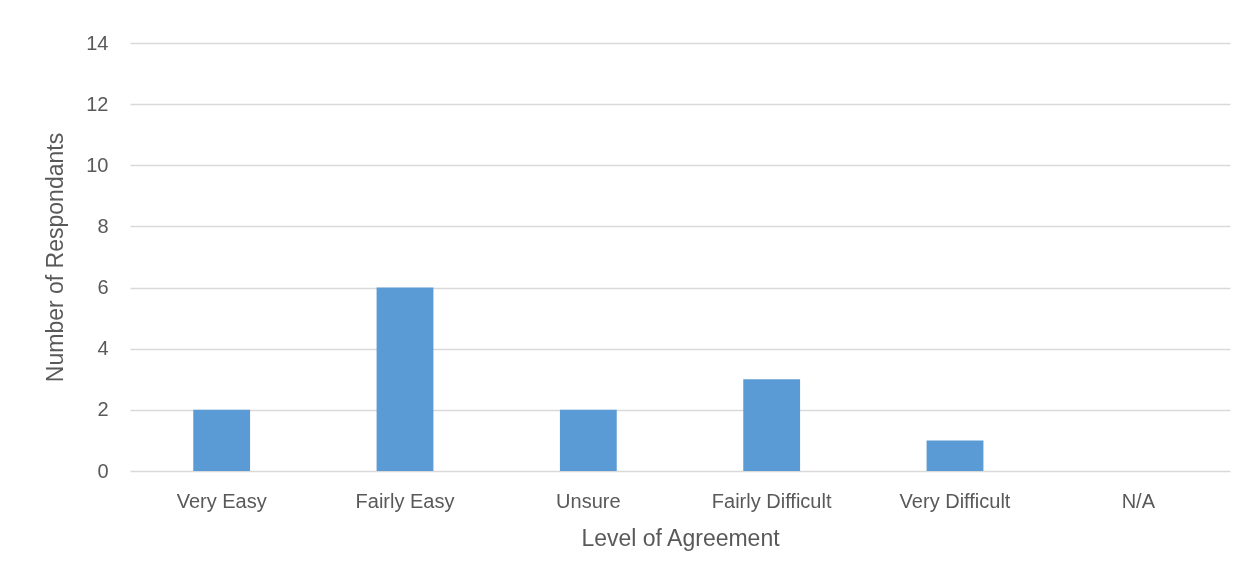  What do you see at coordinates (681, 537) in the screenshot?
I see `x-axis-title: Level of Agreement` at bounding box center [681, 537].